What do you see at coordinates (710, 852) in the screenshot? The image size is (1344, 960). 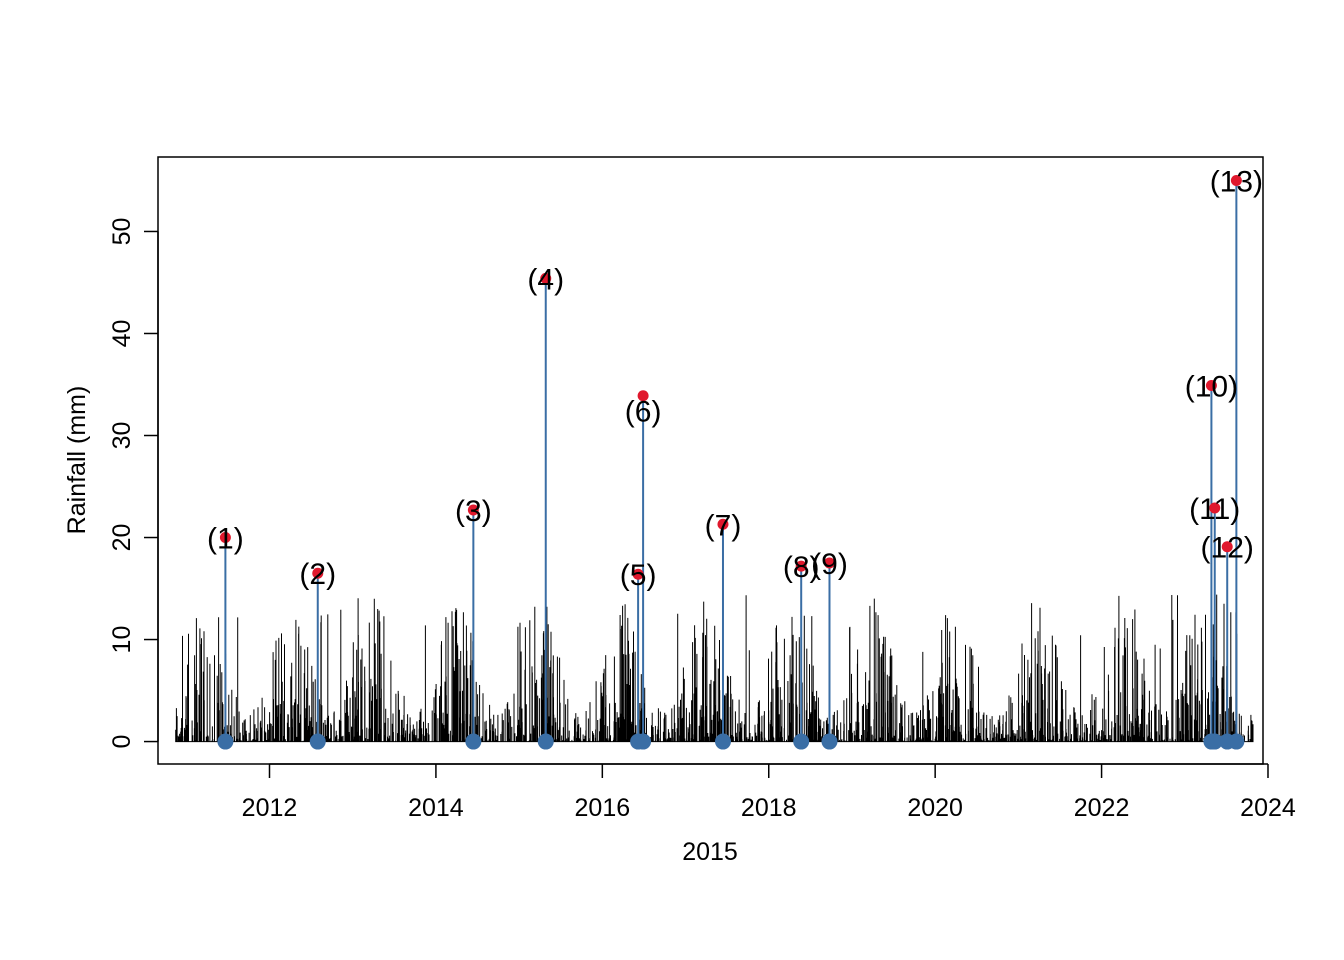 I see `x-axis-title: 2015` at bounding box center [710, 852].